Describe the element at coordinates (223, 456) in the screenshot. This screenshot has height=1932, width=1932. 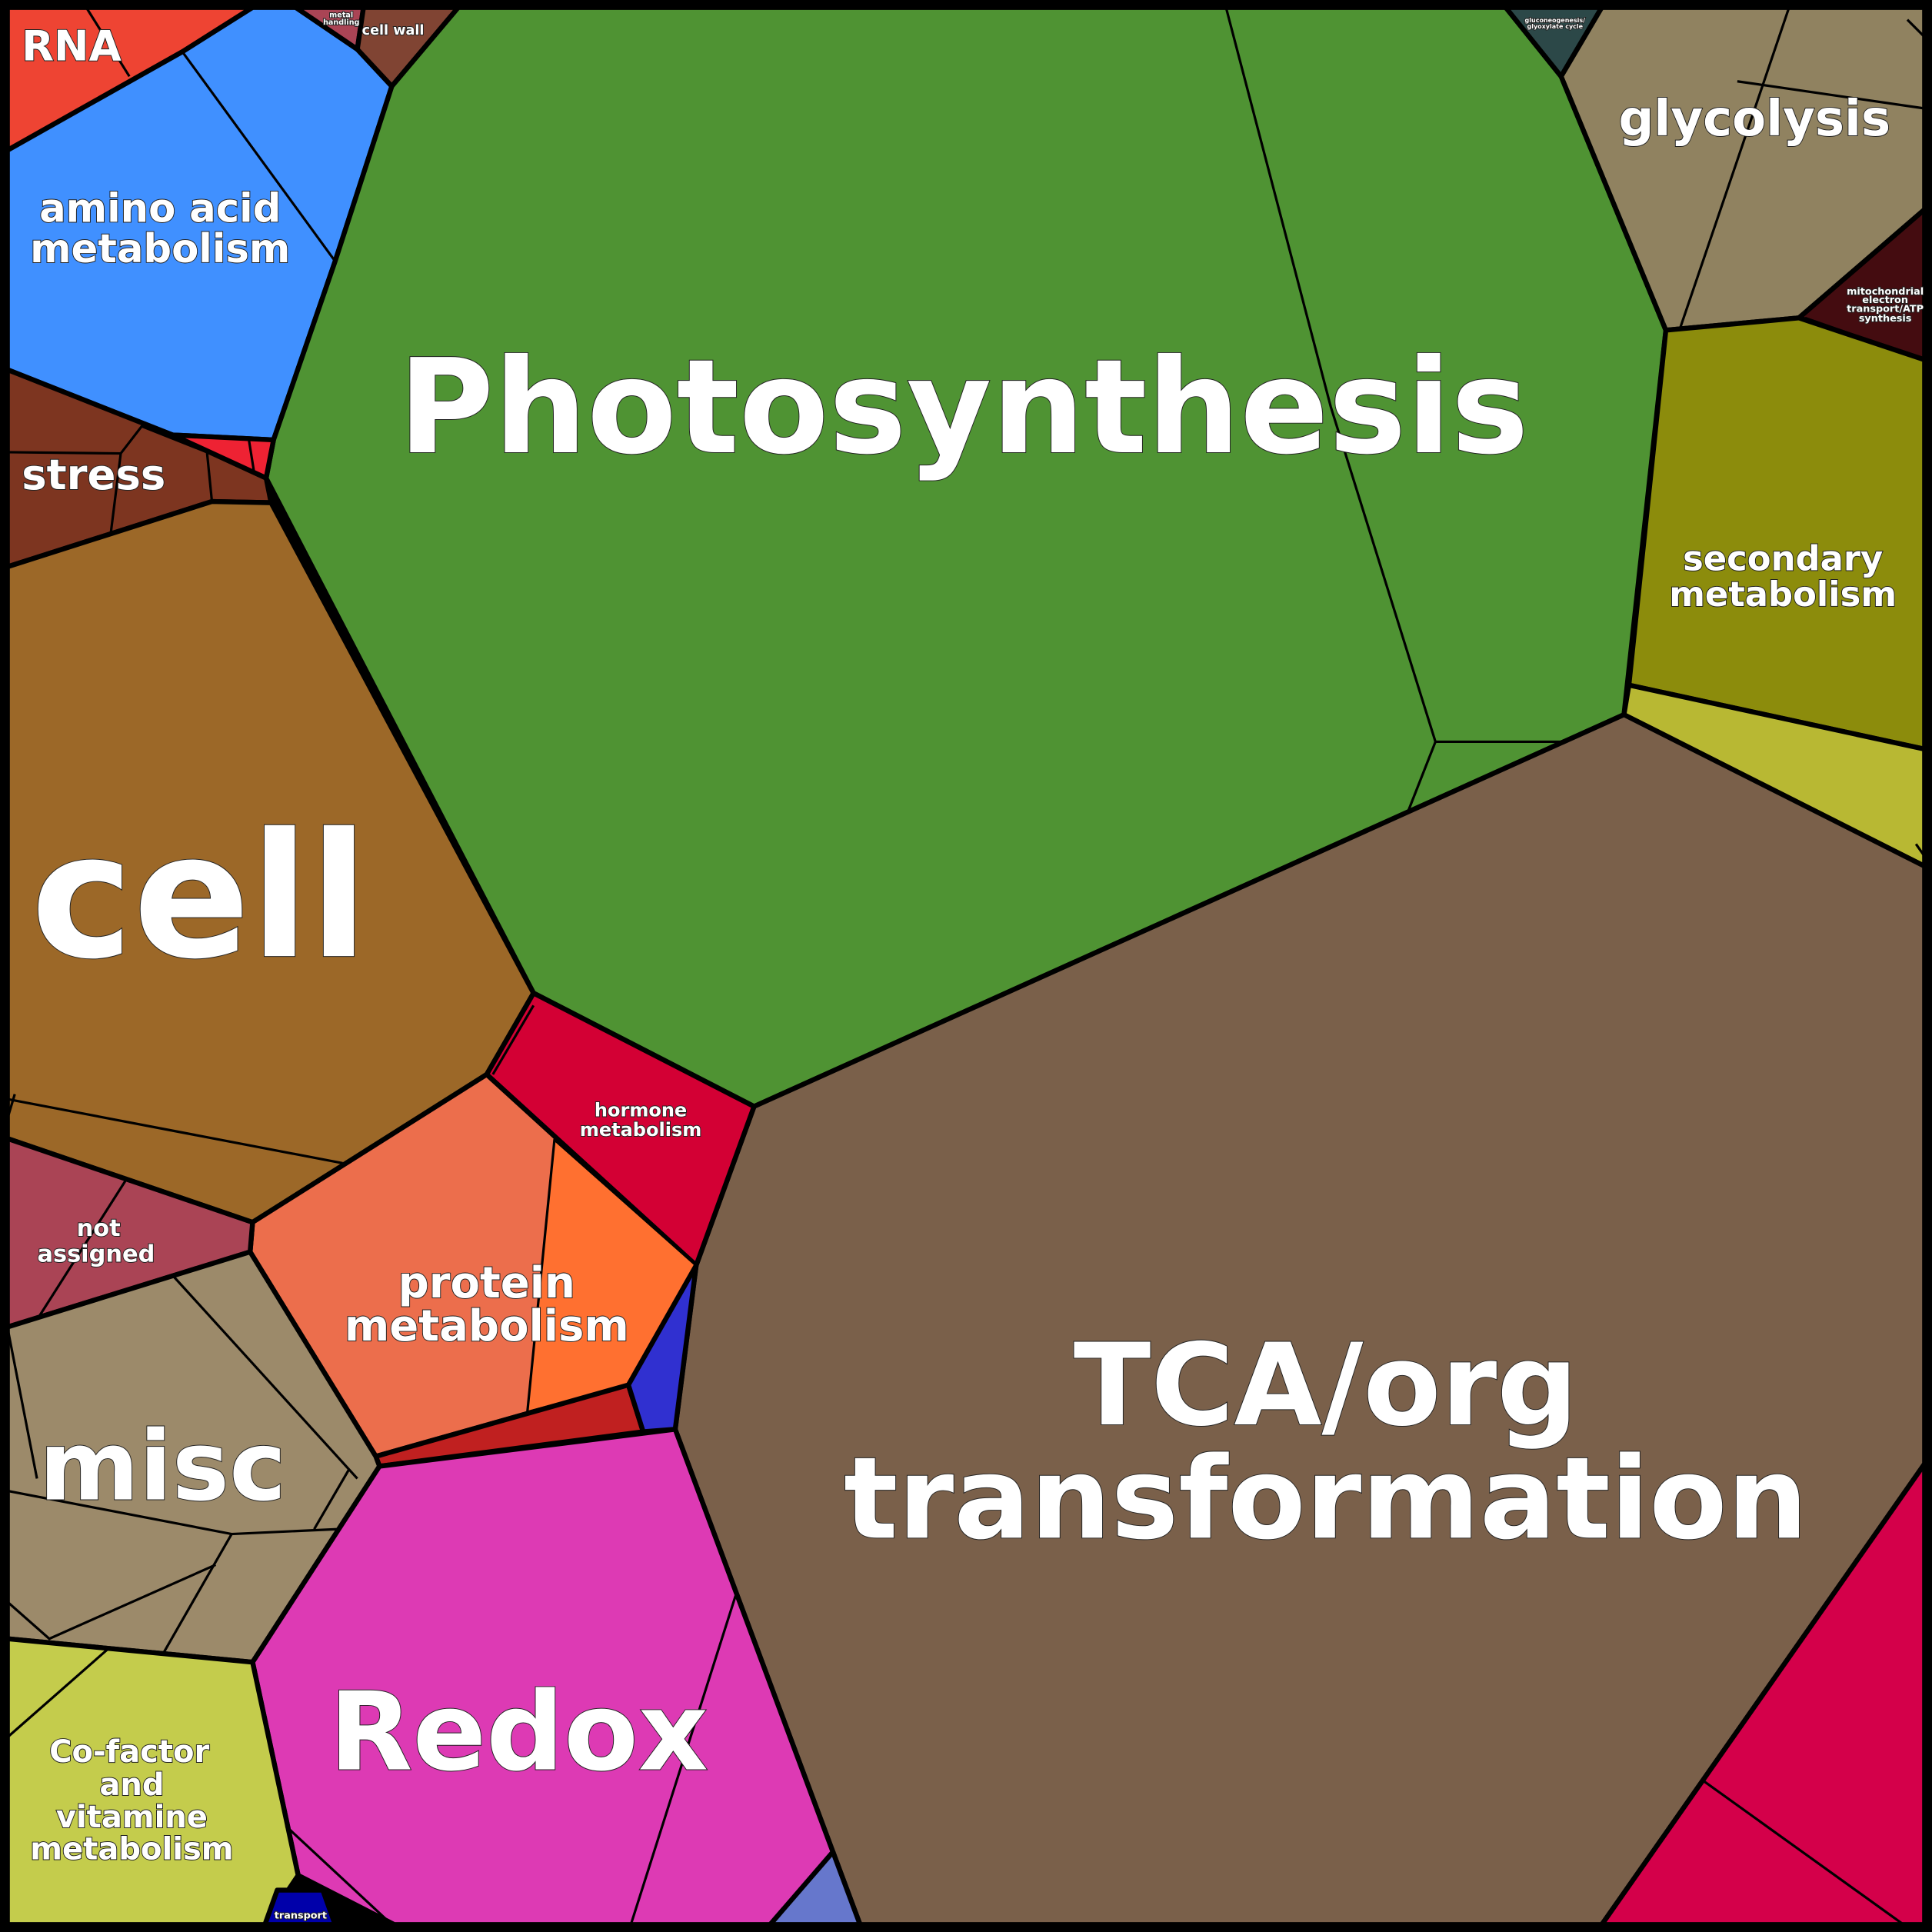
I see `cell-small-red` at that location.